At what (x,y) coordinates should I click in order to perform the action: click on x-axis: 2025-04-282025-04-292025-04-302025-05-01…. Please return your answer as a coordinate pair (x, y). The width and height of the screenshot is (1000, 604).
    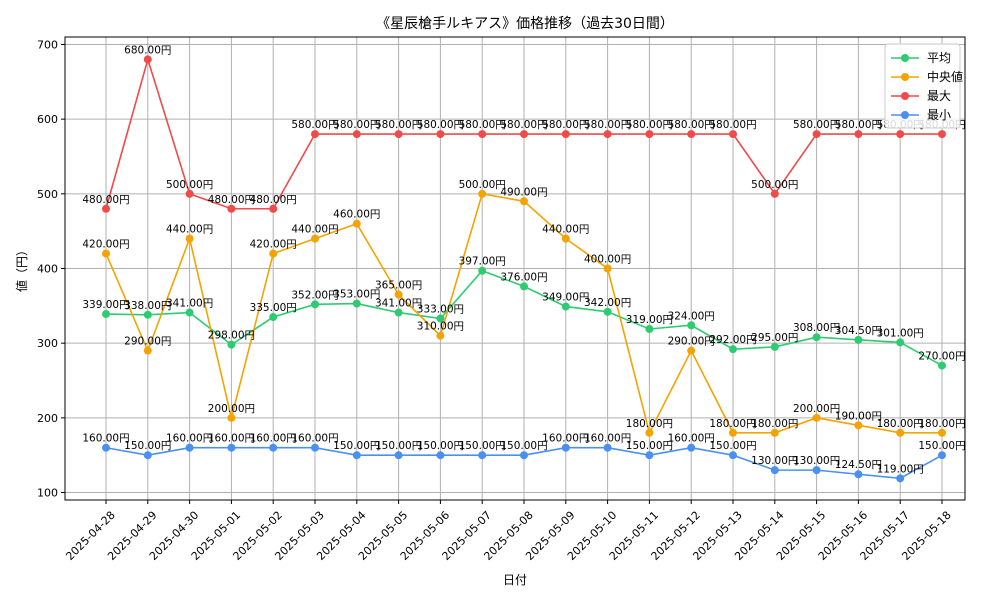
    Looking at the image, I should click on (508, 531).